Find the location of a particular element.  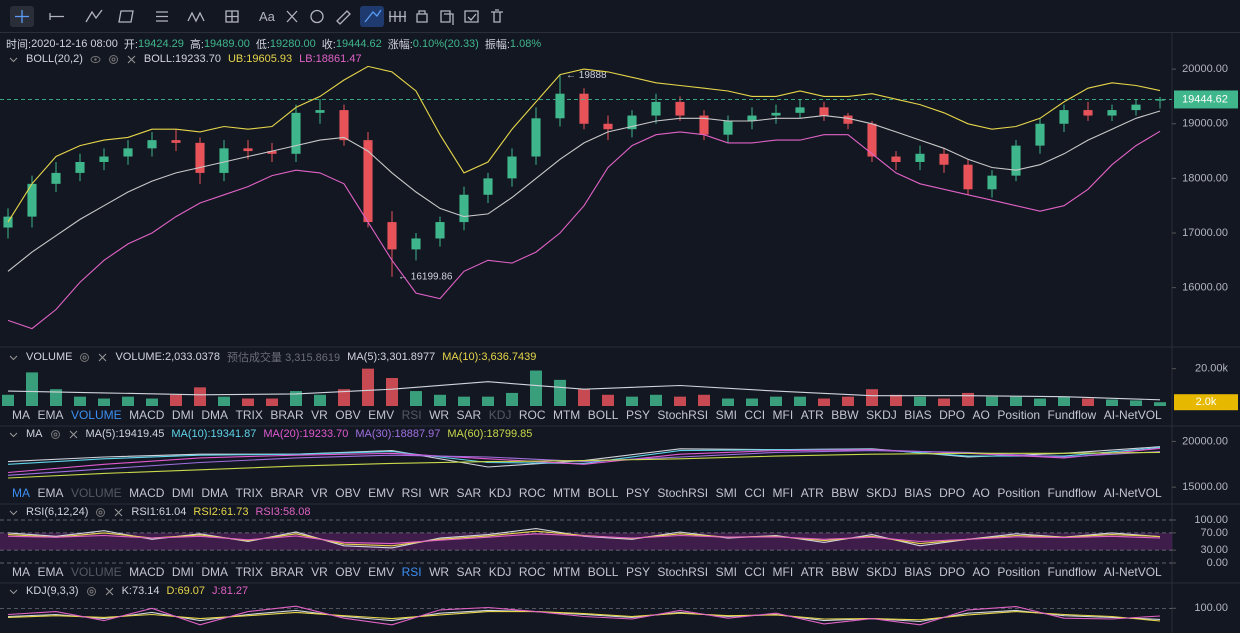

indicator-tab: OBV is located at coordinates (348, 415).